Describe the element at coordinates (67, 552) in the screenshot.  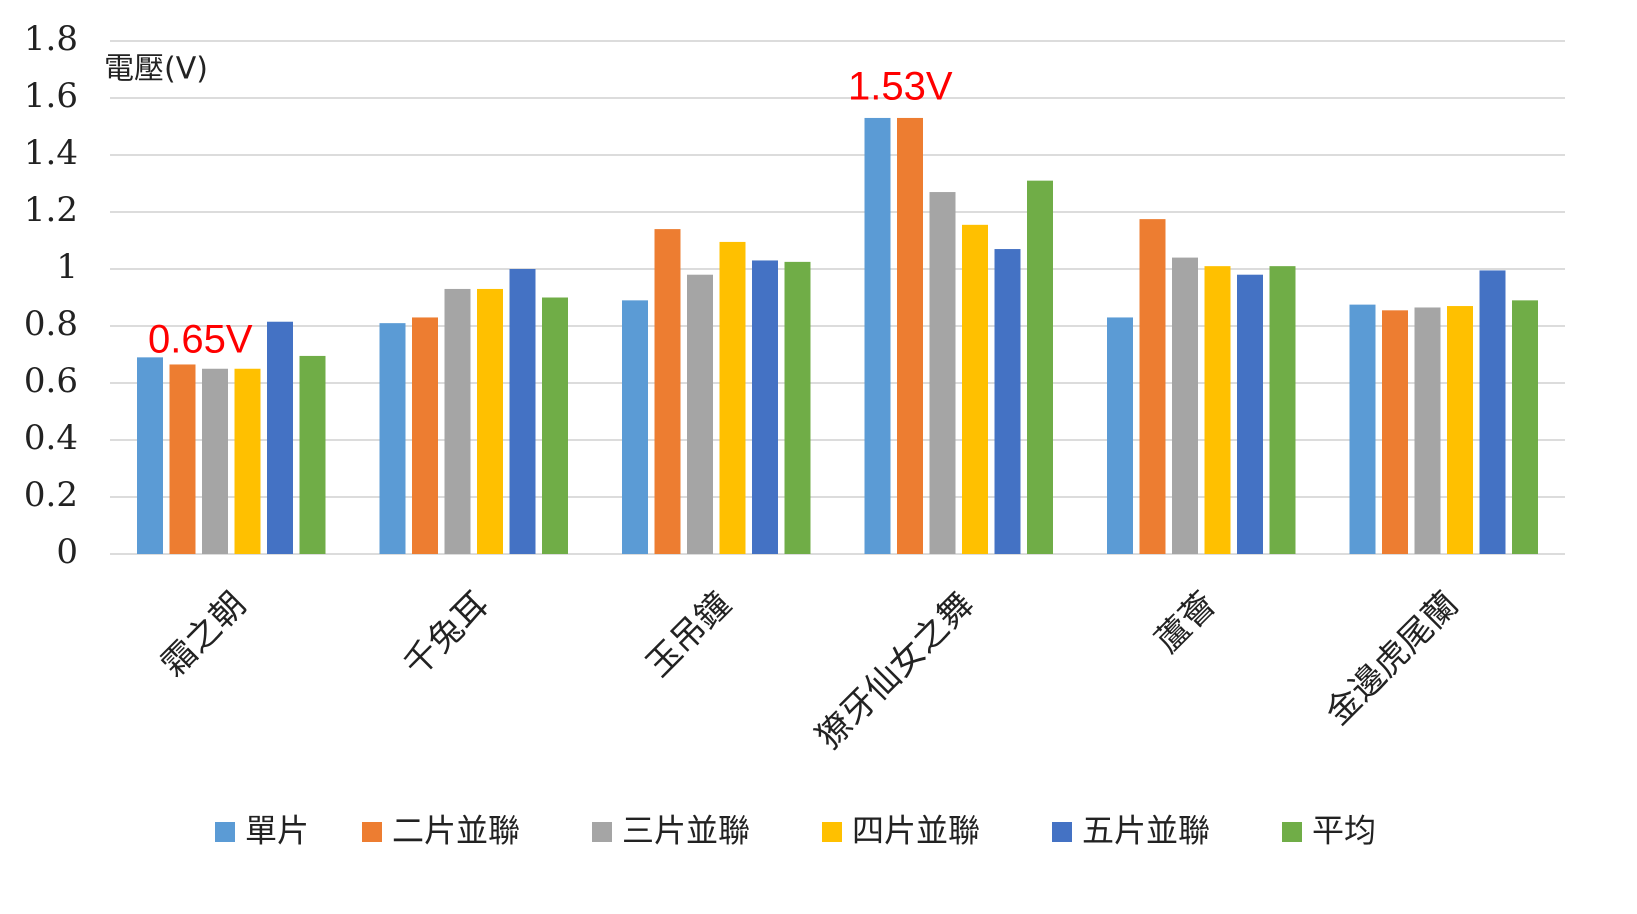
I see `y-tick-label: 0` at that location.